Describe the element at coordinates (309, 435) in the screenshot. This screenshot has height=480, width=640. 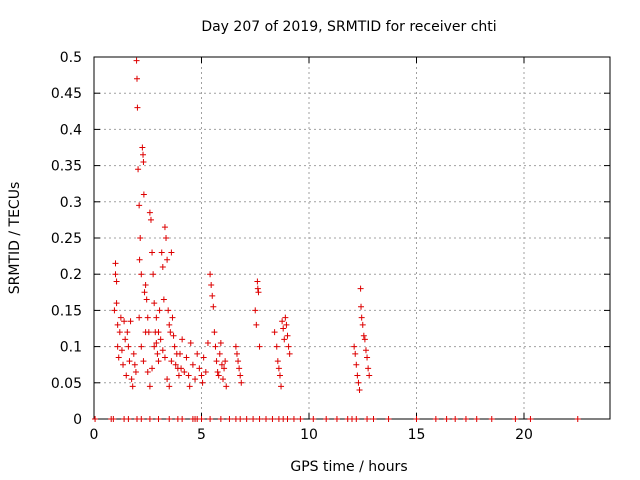
I see `x-tick-label: 10` at that location.